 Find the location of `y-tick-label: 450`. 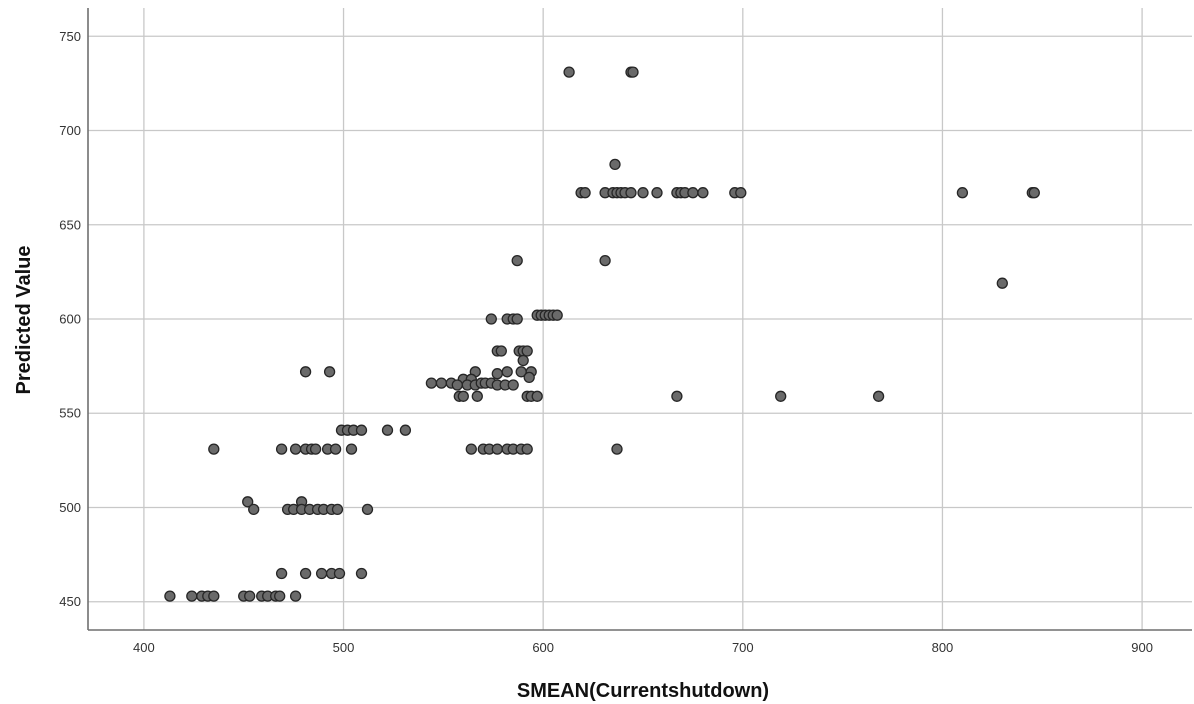

y-tick-label: 450 is located at coordinates (70, 601).